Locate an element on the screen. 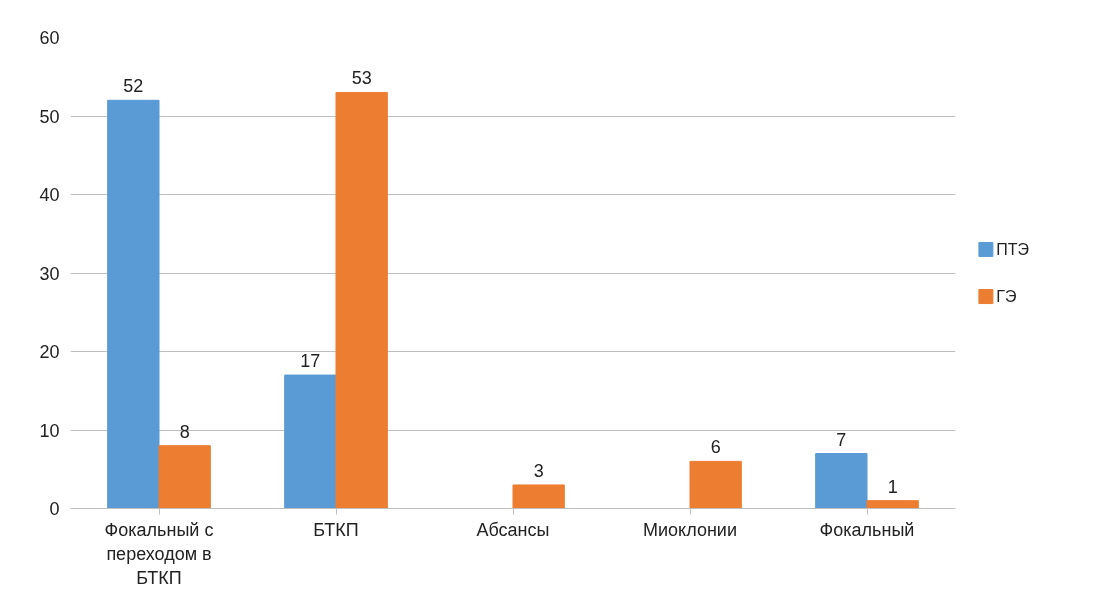  data-label: 17 is located at coordinates (310, 361).